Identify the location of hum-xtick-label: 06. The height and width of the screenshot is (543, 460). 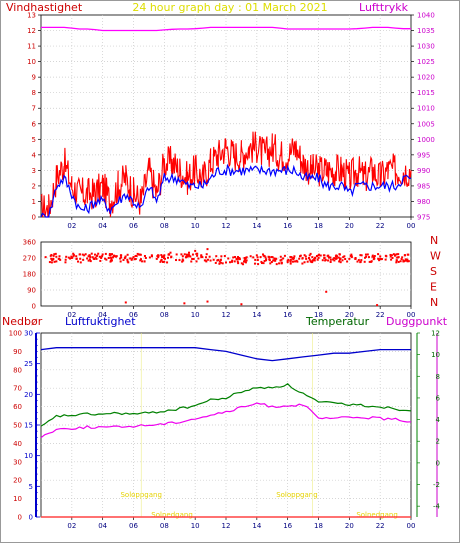
(133, 526).